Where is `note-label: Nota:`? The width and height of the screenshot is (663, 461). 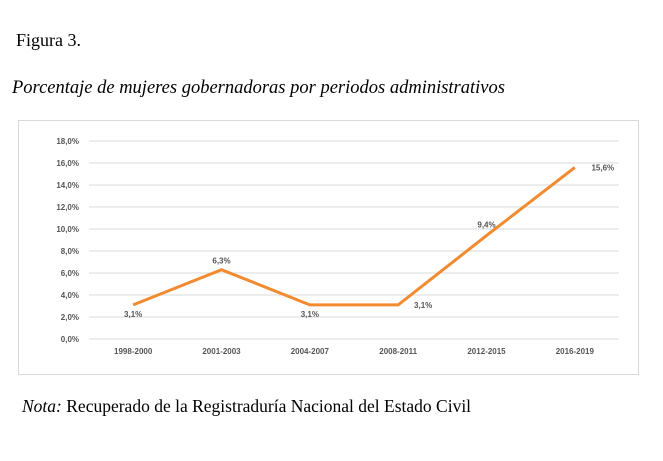 note-label: Nota: is located at coordinates (42, 406).